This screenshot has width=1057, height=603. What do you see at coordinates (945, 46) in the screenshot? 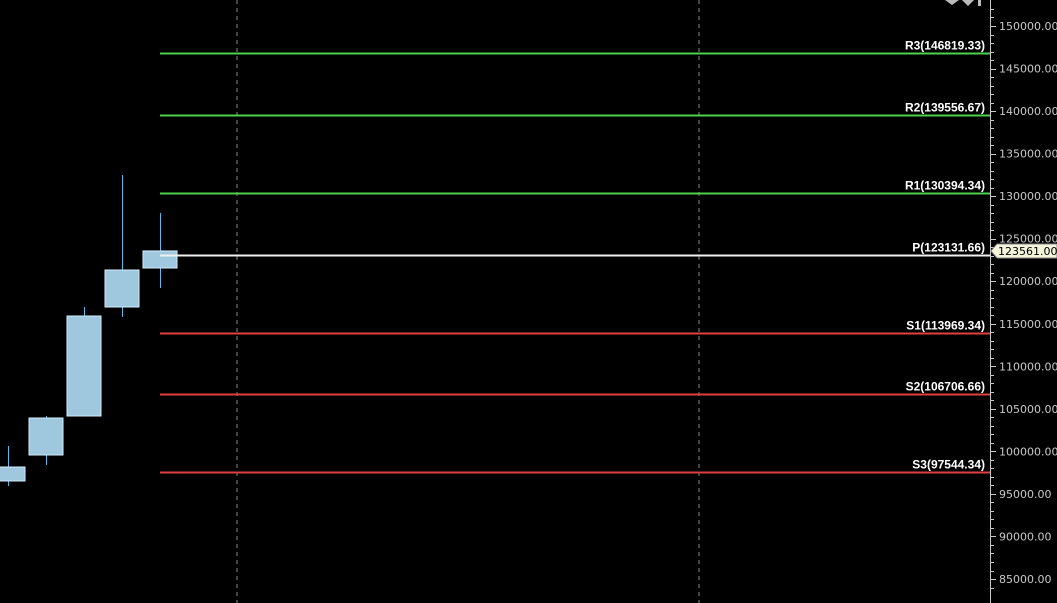
I see `pivot-label-r3: R3(146819.33)` at bounding box center [945, 46].